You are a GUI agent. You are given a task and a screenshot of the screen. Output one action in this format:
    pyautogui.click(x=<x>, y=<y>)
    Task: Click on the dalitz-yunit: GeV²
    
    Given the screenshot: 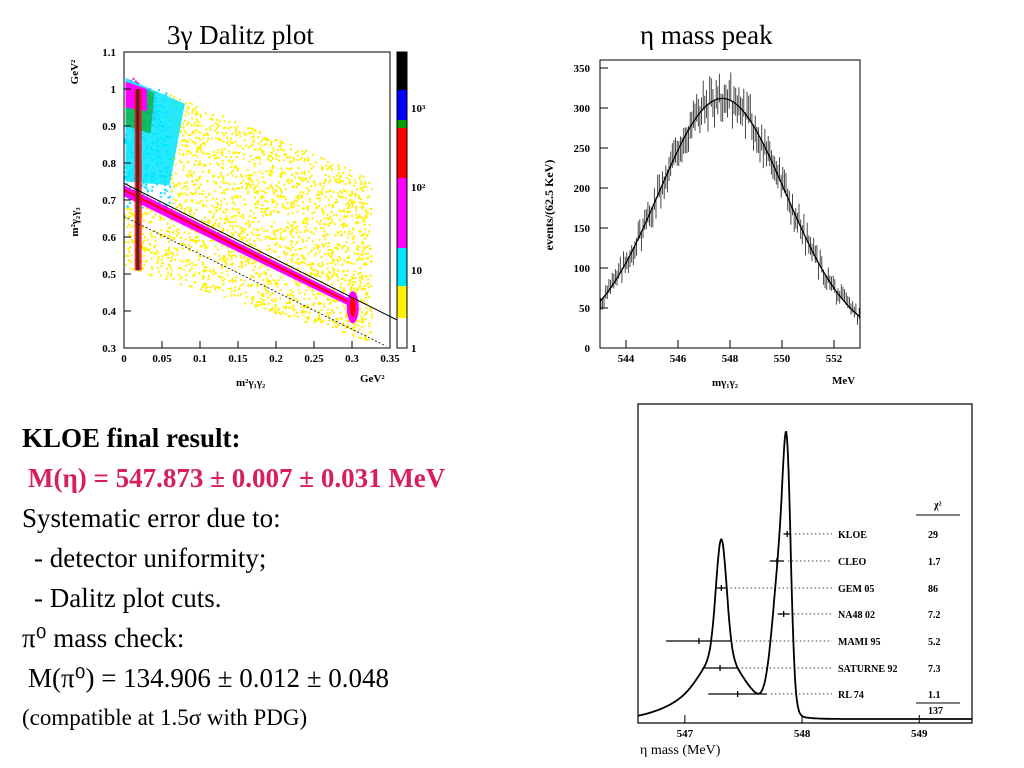 What is the action you would take?
    pyautogui.click(x=75, y=71)
    